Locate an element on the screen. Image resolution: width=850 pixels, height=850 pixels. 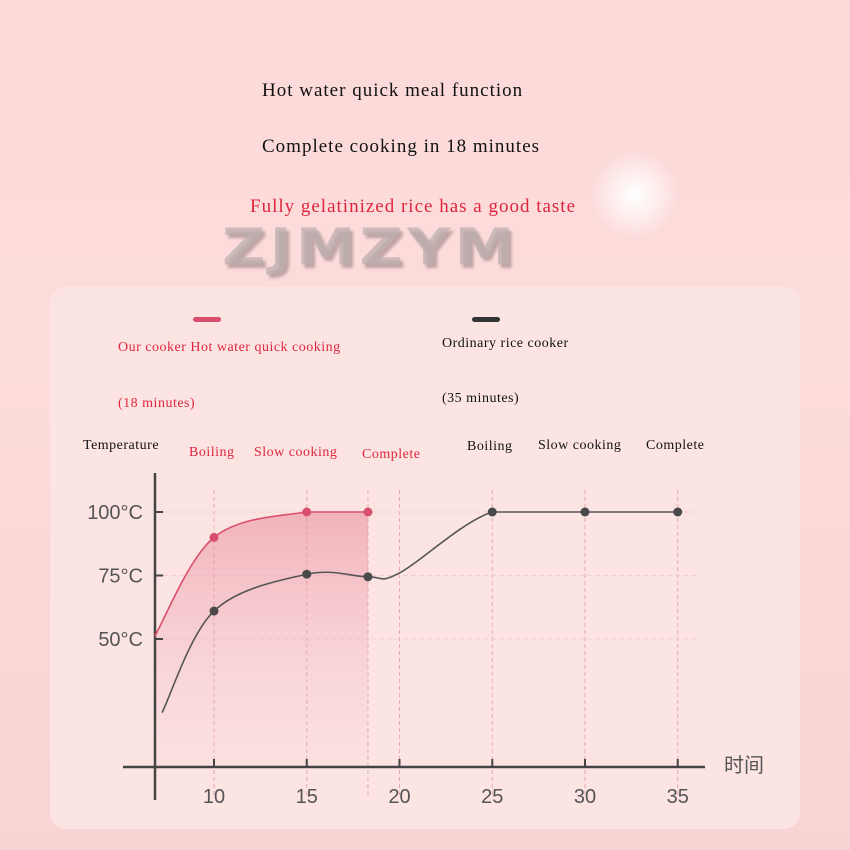
legend-swatch-ours is located at coordinates (207, 319).